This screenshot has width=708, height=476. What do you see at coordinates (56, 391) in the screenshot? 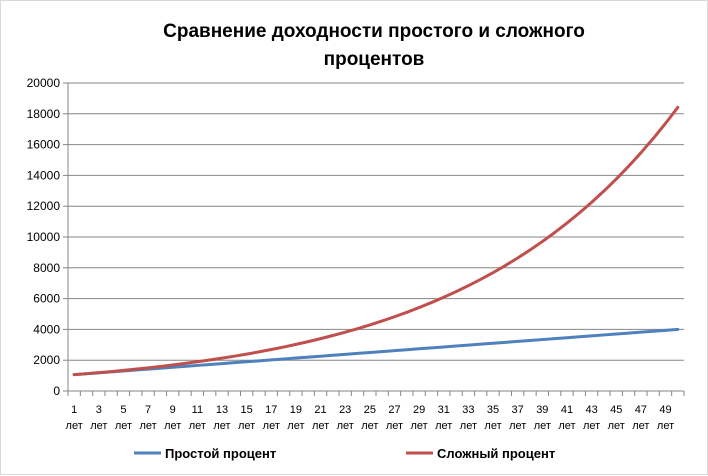
I see `y-tick-label: 0` at bounding box center [56, 391].